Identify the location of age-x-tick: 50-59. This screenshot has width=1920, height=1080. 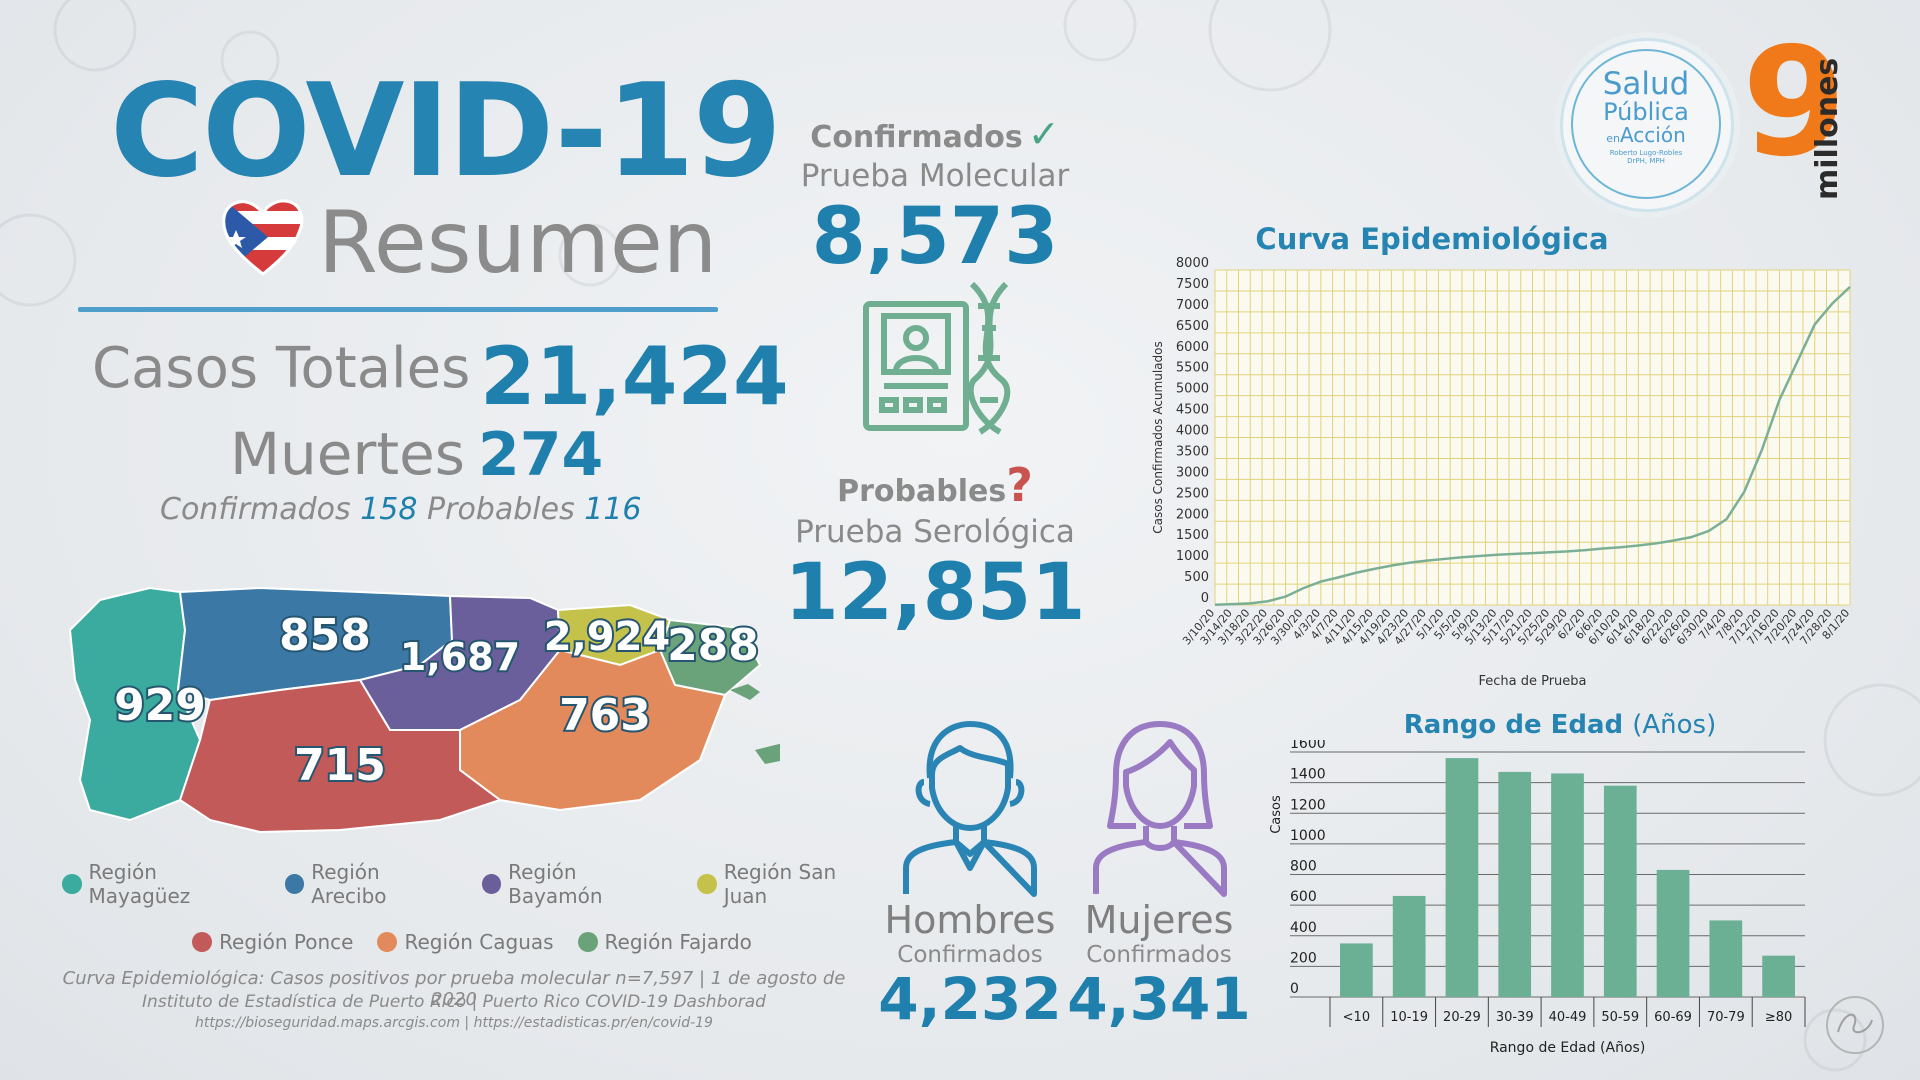
(1620, 1017).